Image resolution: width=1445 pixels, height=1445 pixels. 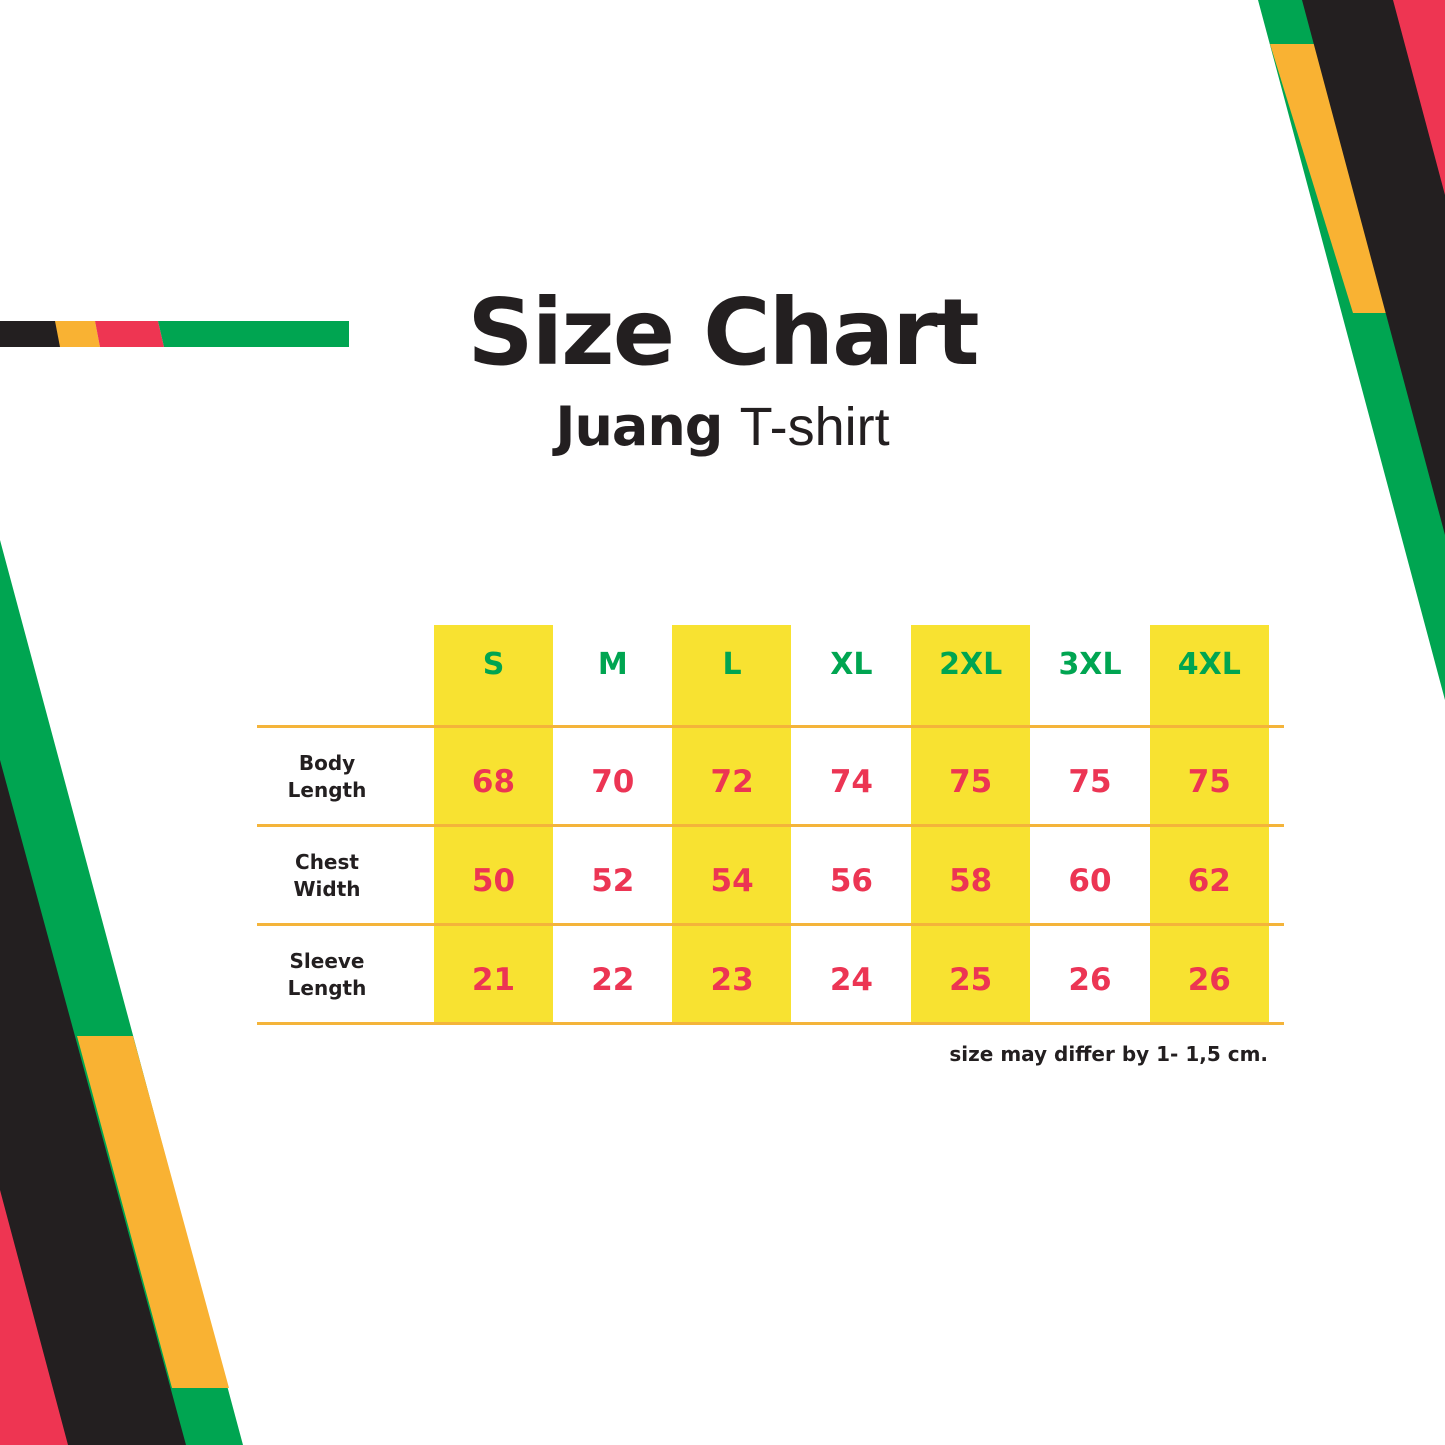 What do you see at coordinates (851, 782) in the screenshot?
I see `size-value: 74` at bounding box center [851, 782].